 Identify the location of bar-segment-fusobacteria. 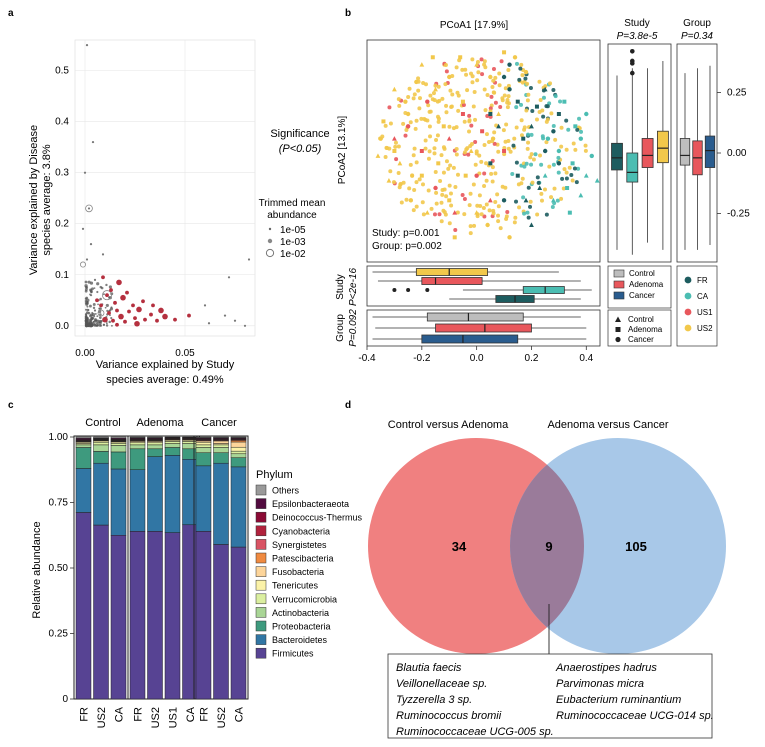
(238, 444).